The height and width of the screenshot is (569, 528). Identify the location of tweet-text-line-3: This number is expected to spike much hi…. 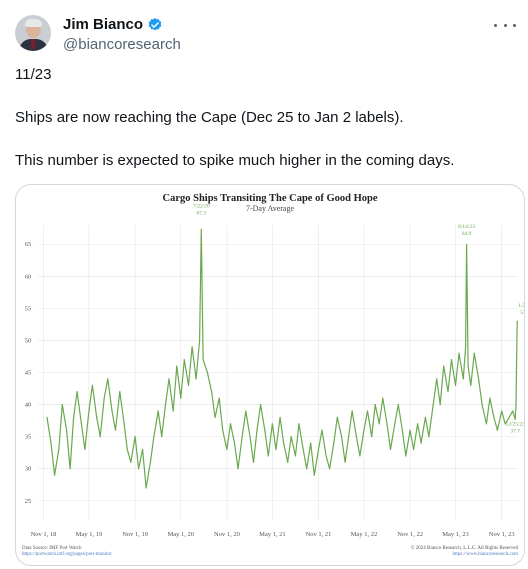
(235, 160).